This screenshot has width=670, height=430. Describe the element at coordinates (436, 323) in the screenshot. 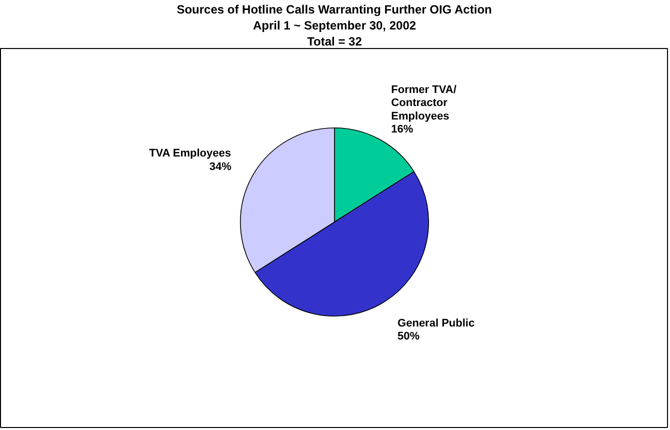

I see `slice-label: General Public` at that location.